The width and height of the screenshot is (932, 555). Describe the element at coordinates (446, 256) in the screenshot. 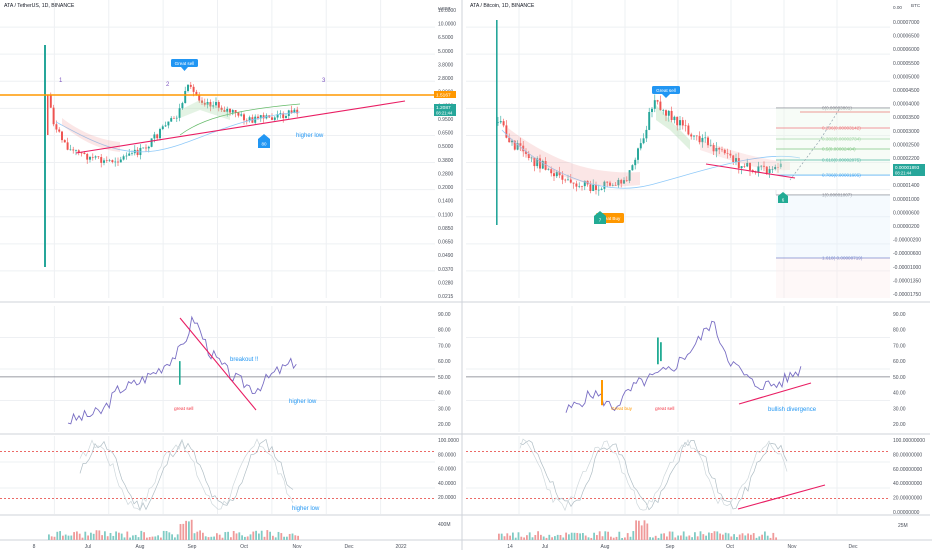

I see `left-price-axis-tick: 0.0490` at that location.